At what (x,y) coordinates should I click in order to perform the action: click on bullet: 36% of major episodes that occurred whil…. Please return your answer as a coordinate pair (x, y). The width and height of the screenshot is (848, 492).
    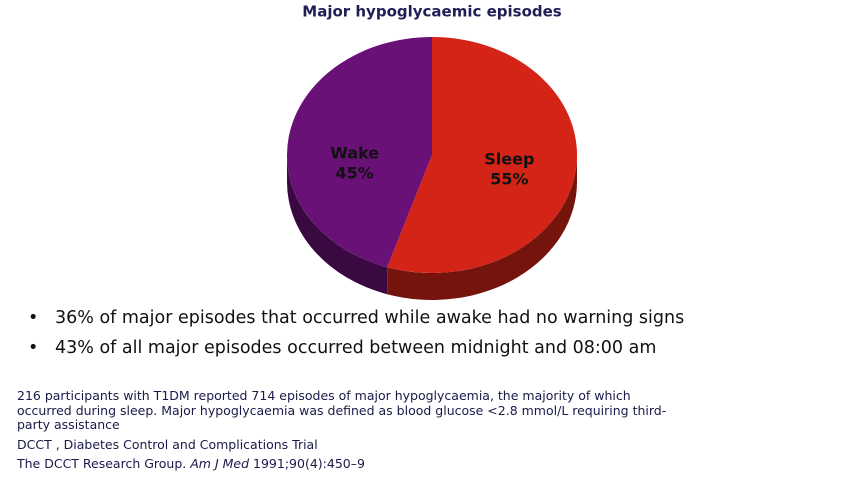
    Looking at the image, I should click on (353, 318).